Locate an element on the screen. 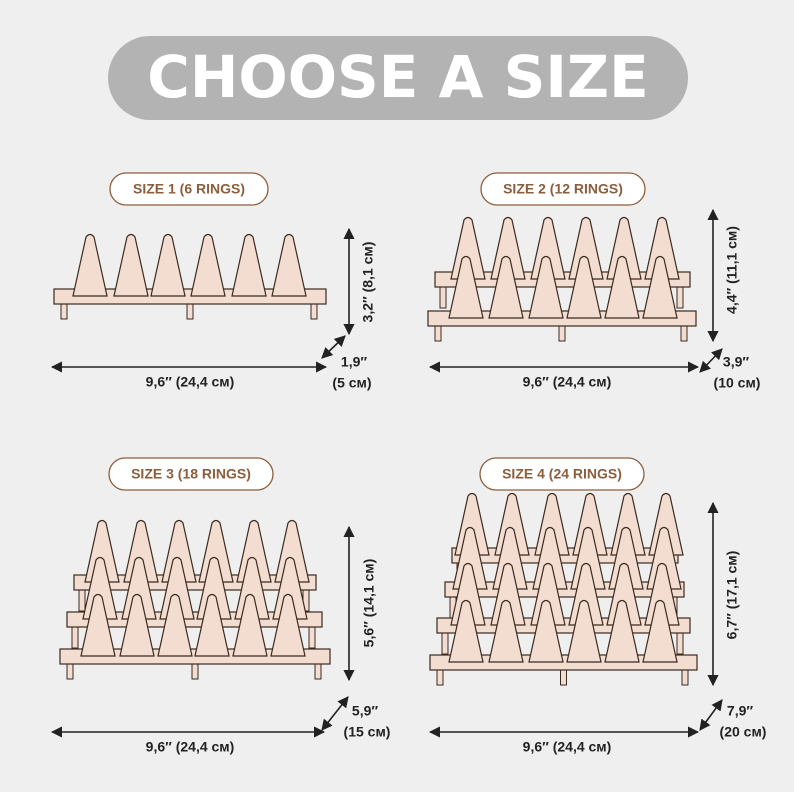  height-dimension: 5,6″ (14,1 см) is located at coordinates (369, 603).